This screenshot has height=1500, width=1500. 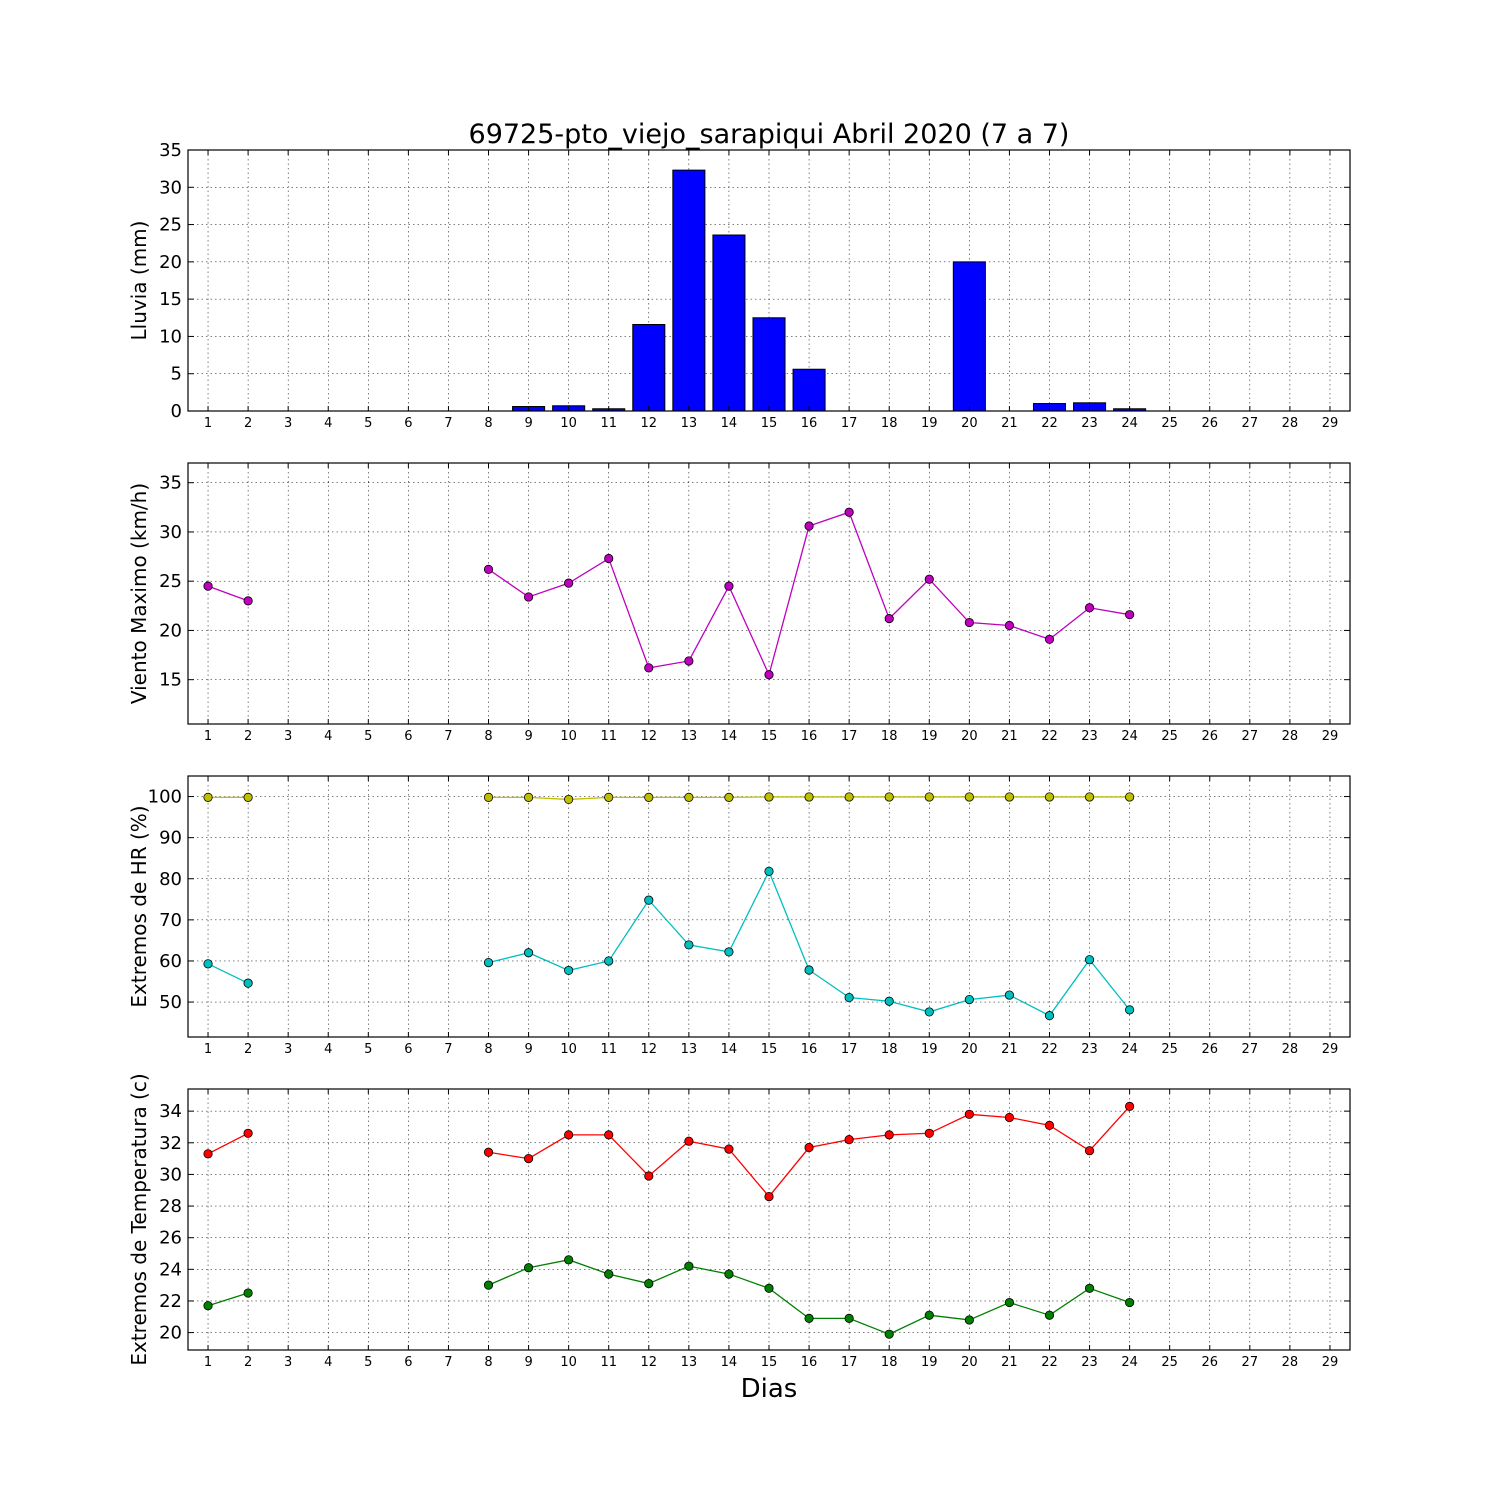 What do you see at coordinates (165, 797) in the screenshot?
I see `y-tick-label: 100` at bounding box center [165, 797].